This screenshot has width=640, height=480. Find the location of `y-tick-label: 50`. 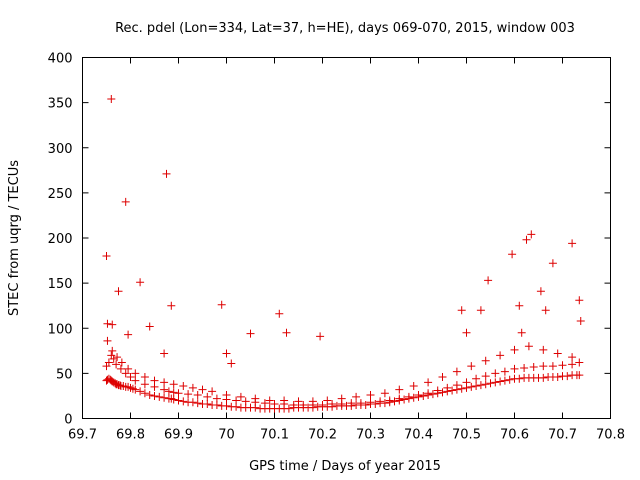

y-tick-label: 50 is located at coordinates (64, 374).